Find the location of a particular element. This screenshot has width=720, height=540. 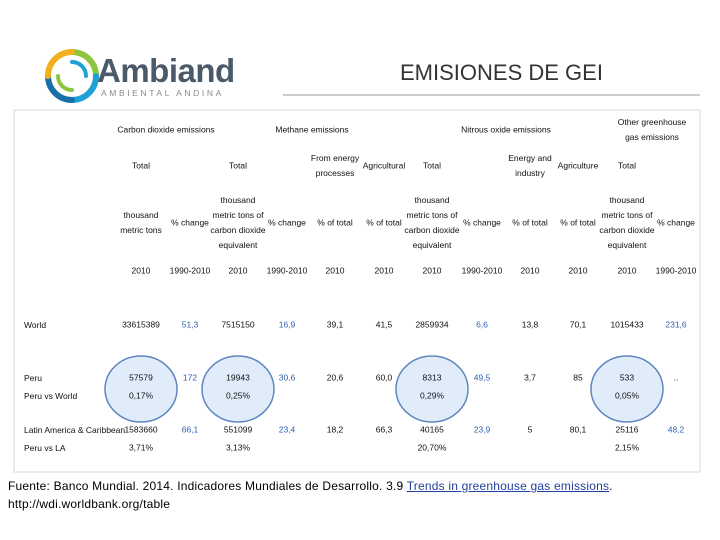

row-label: Peru vs World is located at coordinates (51, 396).